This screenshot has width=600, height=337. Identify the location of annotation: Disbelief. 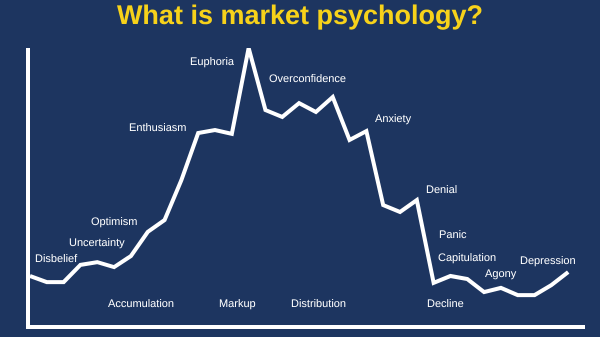
(56, 259).